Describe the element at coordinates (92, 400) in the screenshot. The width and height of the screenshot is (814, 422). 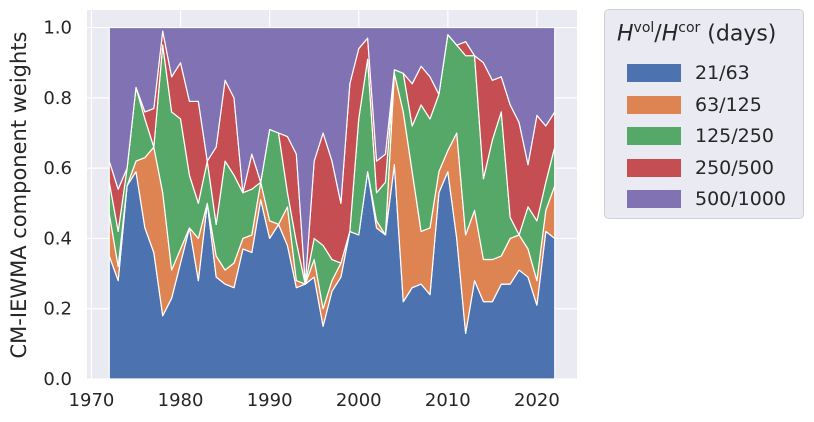
I see `x-tick-label: 1970` at that location.